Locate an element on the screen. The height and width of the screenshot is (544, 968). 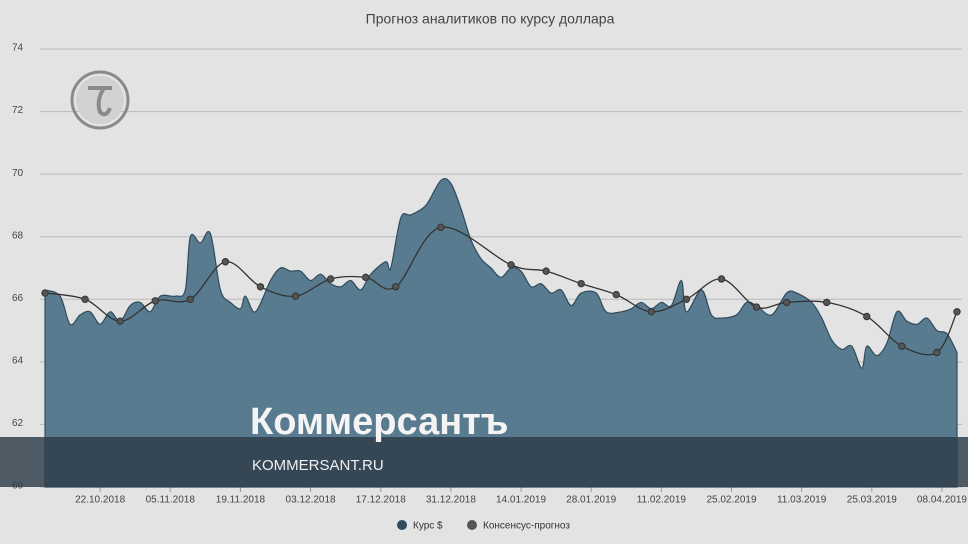
x-tick-label: 14.01.2019 is located at coordinates (521, 500).